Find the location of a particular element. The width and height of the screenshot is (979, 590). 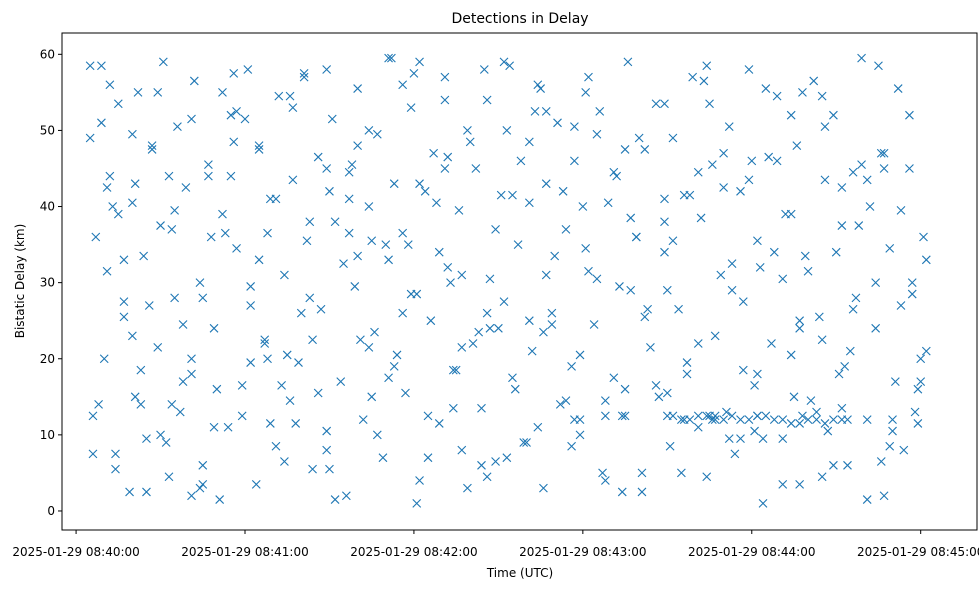

x-tick-label: 2025-01-29 08:42:00 is located at coordinates (413, 552).